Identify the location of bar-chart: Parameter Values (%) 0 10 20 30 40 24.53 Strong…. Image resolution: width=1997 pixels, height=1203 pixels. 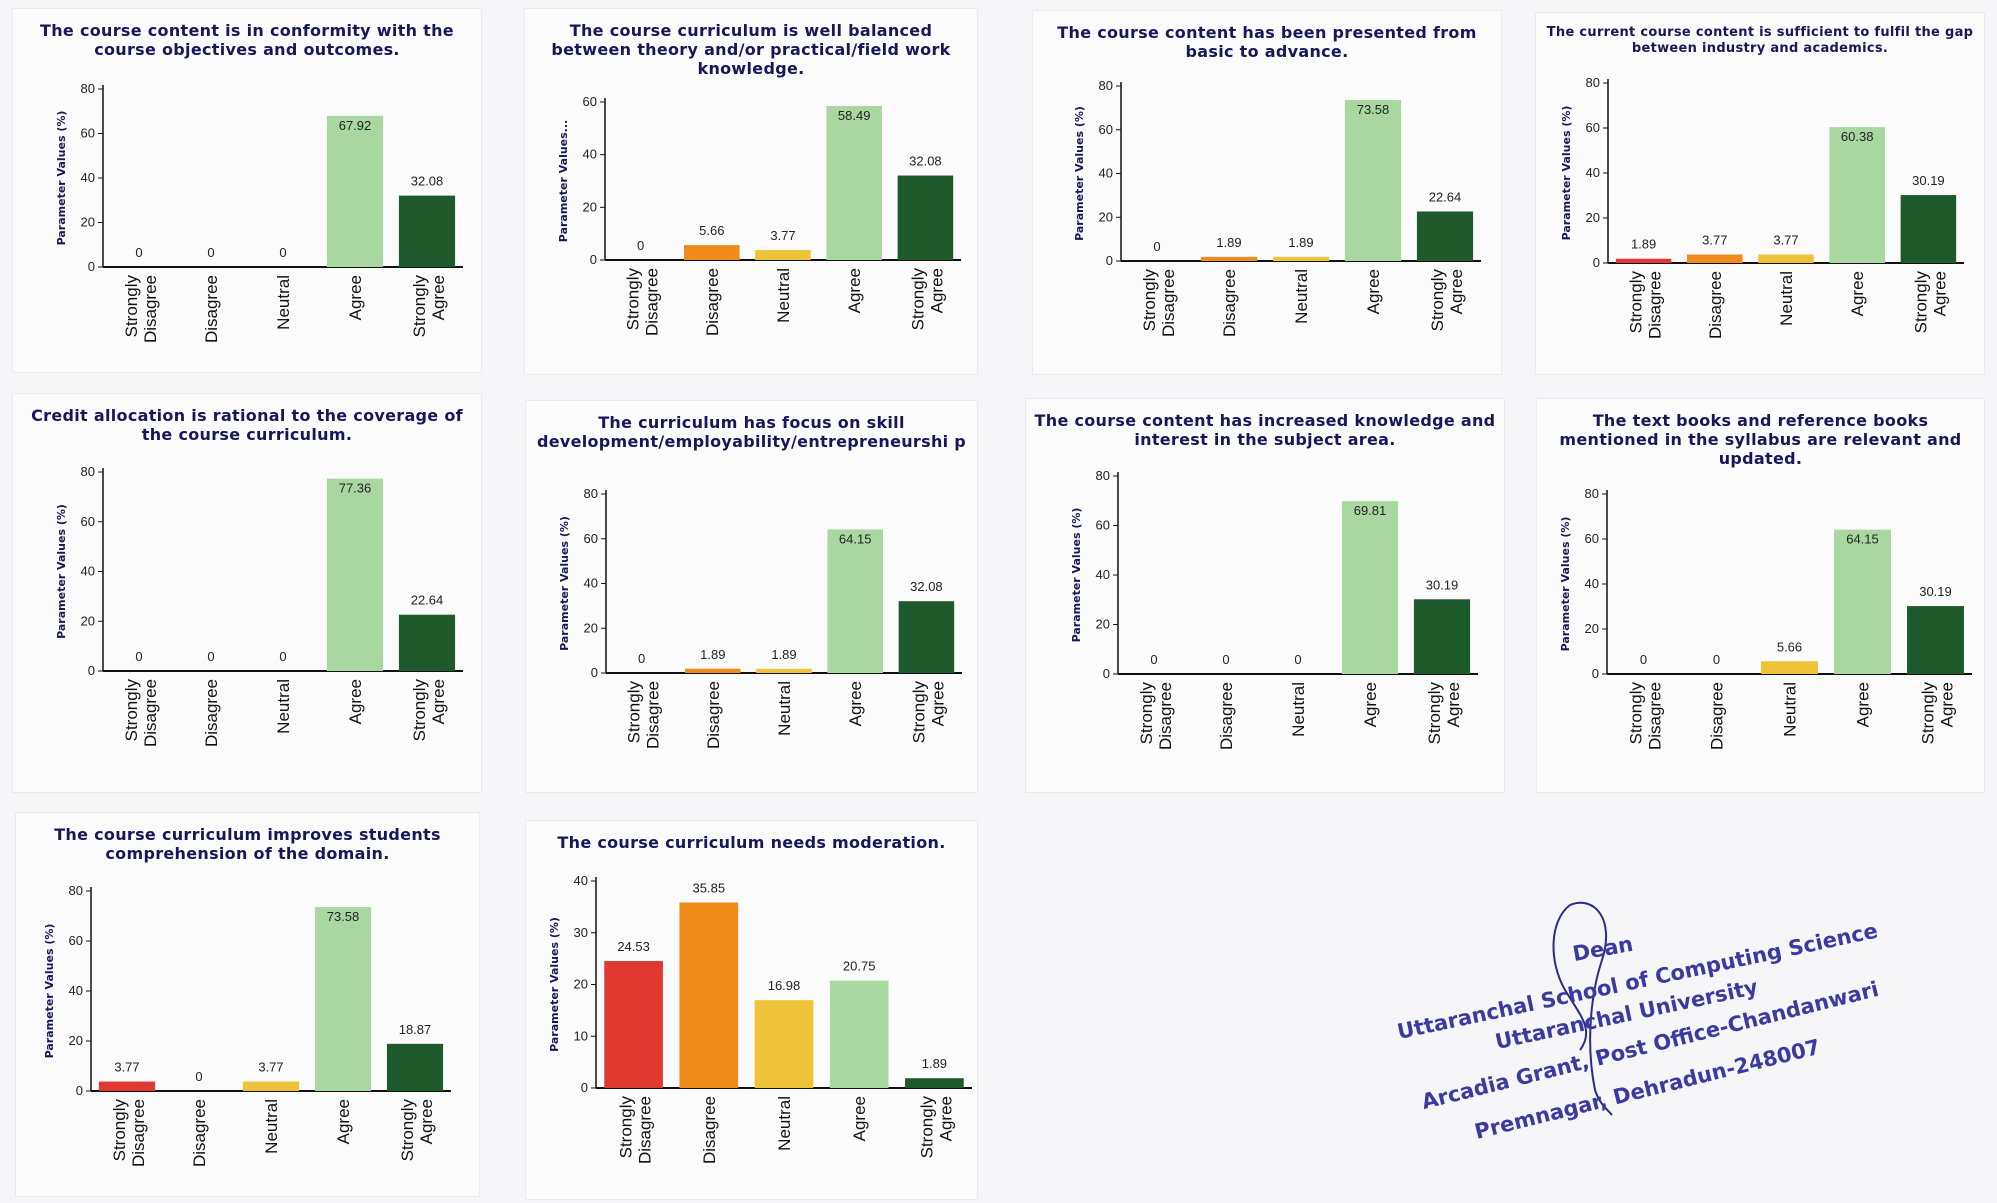
(760, 1018).